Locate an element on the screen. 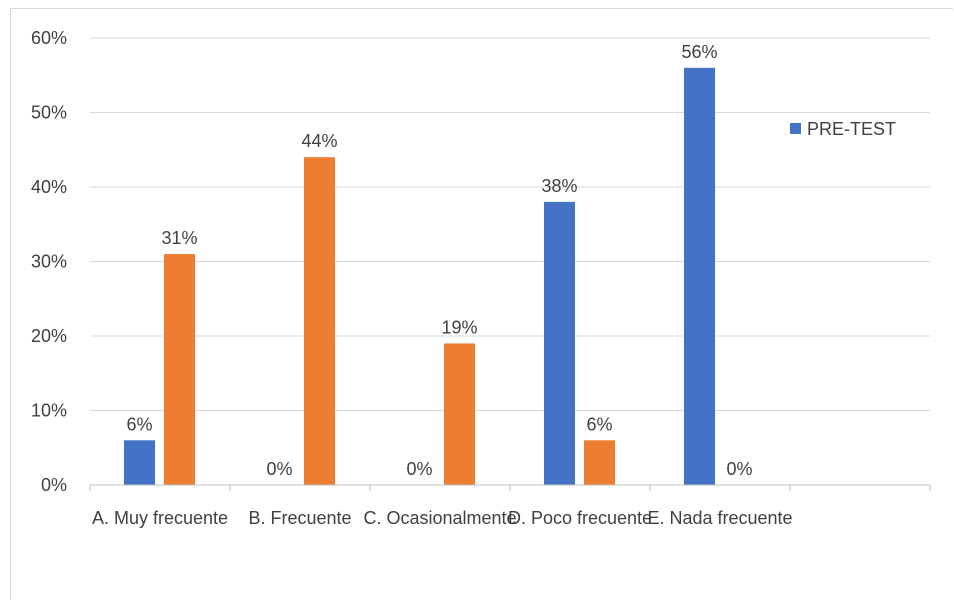 The width and height of the screenshot is (954, 601). data-label: 19% is located at coordinates (459, 327).